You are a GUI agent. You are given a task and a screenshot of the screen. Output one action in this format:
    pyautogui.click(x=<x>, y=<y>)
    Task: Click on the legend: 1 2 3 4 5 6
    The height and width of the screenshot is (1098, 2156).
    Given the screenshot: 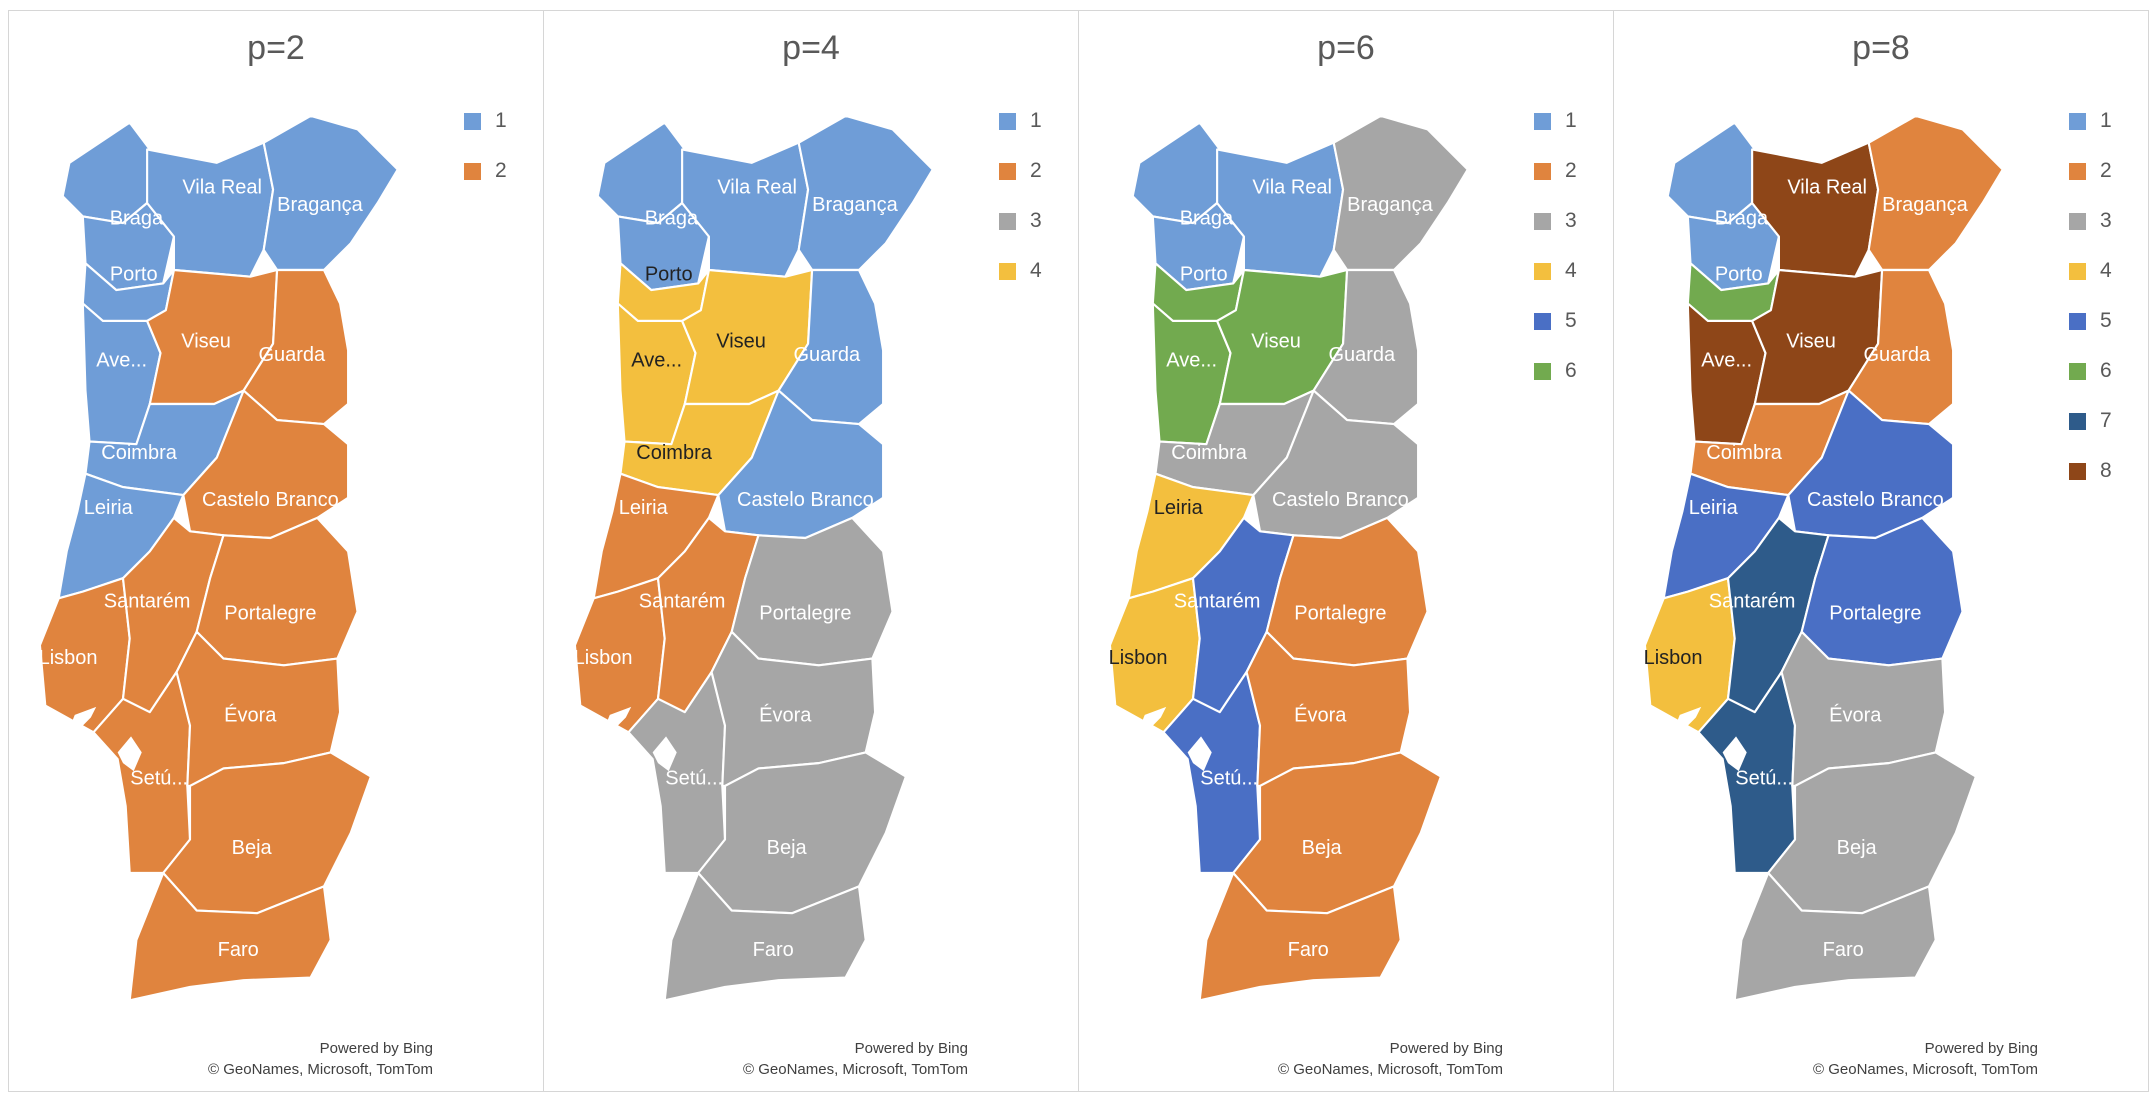 What is the action you would take?
    pyautogui.click(x=1555, y=257)
    